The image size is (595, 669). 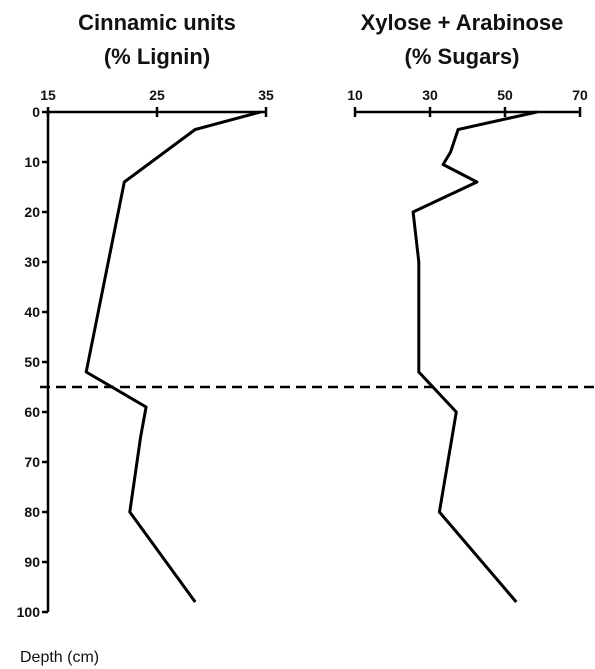 I want to click on panel1-x-ticks: 15 25 35, so click(x=157, y=102).